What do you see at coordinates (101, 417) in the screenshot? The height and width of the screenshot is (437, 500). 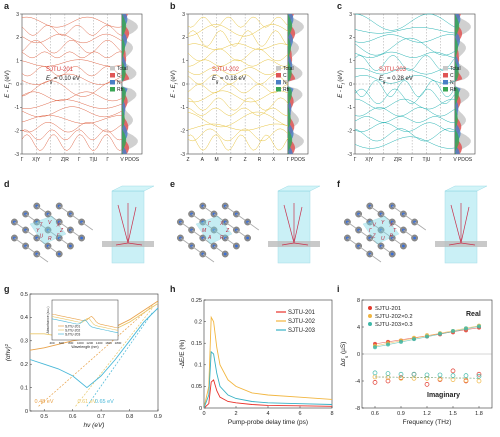 I see `xtick-label-g: 0.7` at bounding box center [101, 417].